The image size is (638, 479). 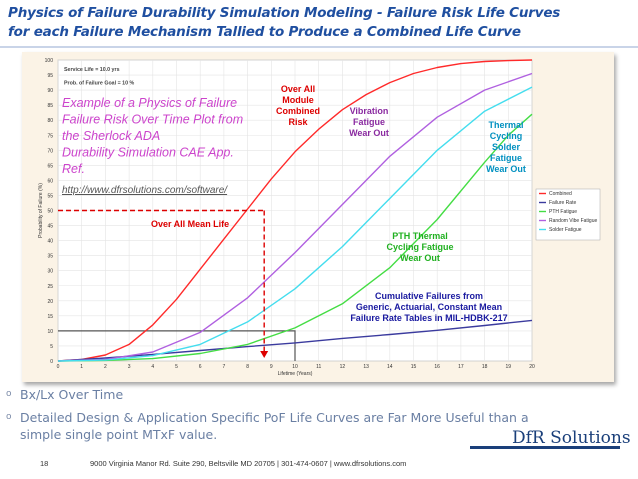 What do you see at coordinates (298, 122) in the screenshot?
I see `over-all-risk-label: Risk` at bounding box center [298, 122].